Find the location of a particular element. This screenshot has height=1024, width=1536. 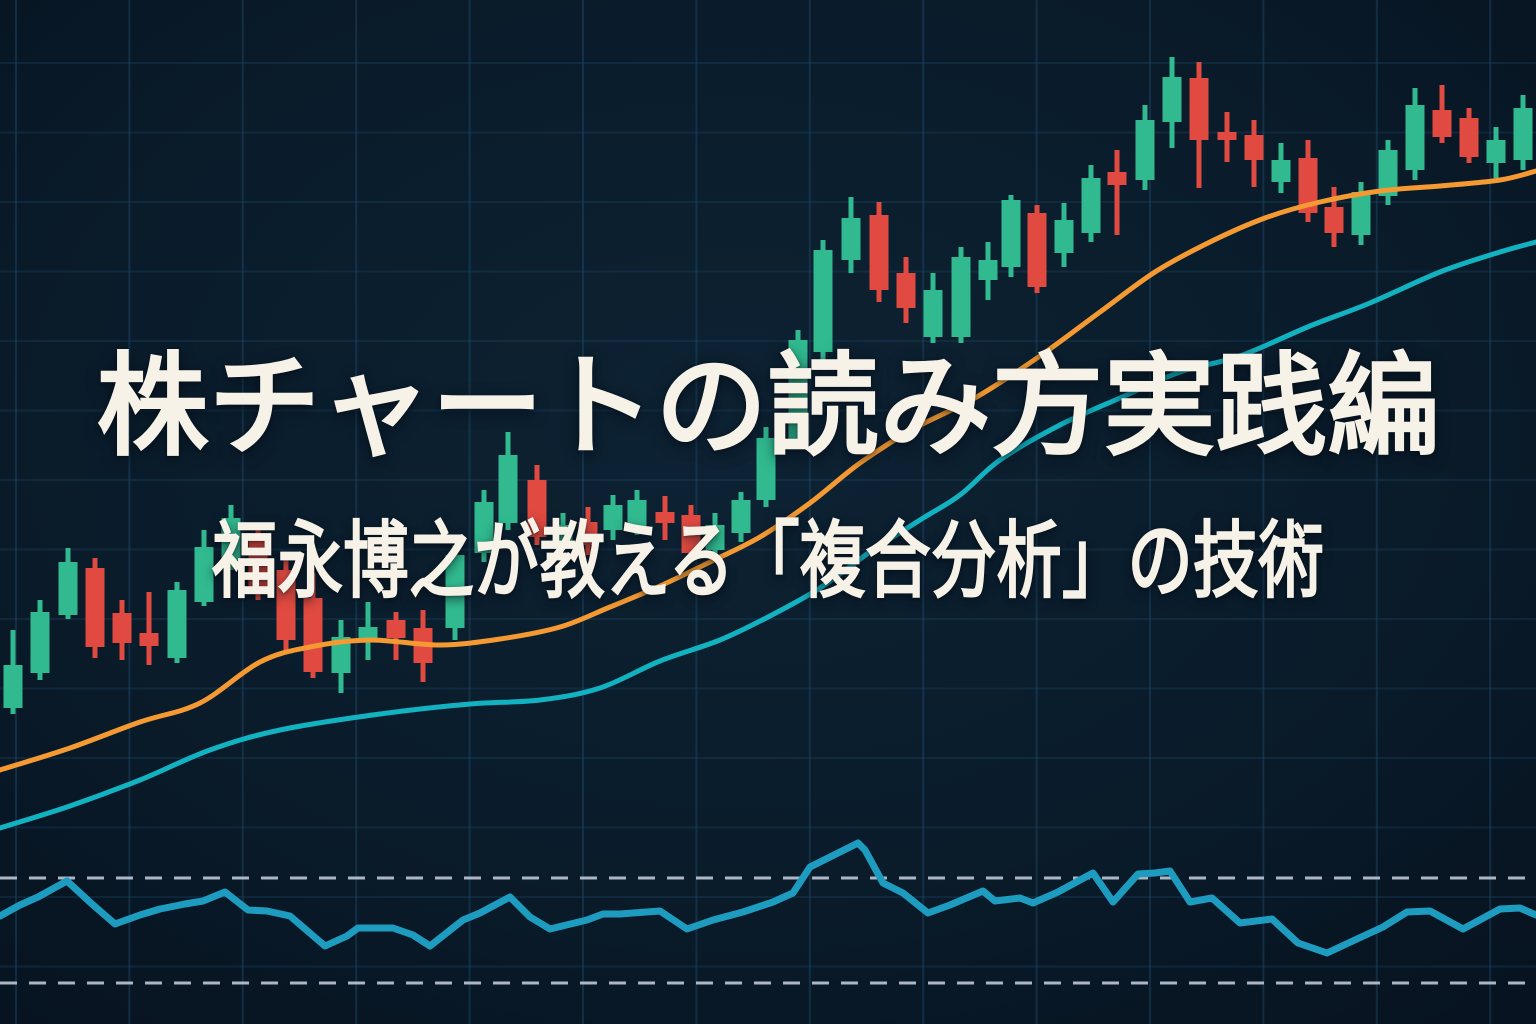

oscillator-panel is located at coordinates (768, 912).